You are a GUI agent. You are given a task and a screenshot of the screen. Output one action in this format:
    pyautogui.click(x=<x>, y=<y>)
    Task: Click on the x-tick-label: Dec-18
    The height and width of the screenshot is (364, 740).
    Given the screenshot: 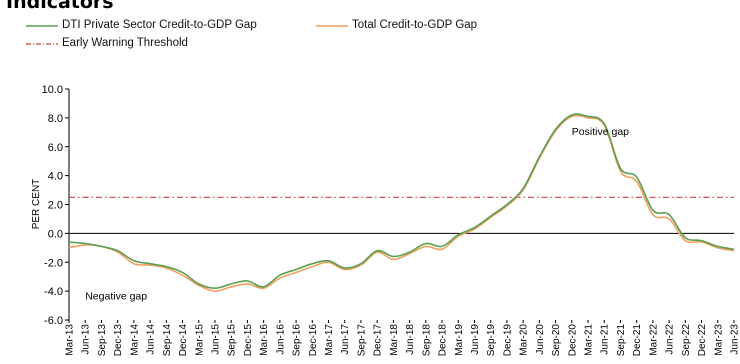 What is the action you would take?
    pyautogui.click(x=443, y=340)
    